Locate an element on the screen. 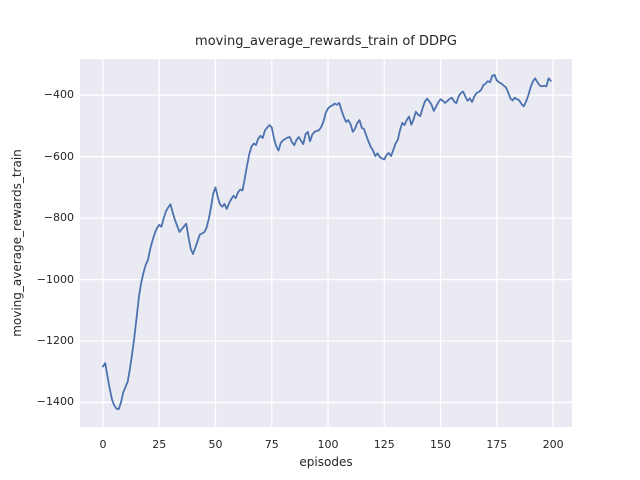 This screenshot has height=480, width=640. y-tick-label: −1400 is located at coordinates (55, 402).